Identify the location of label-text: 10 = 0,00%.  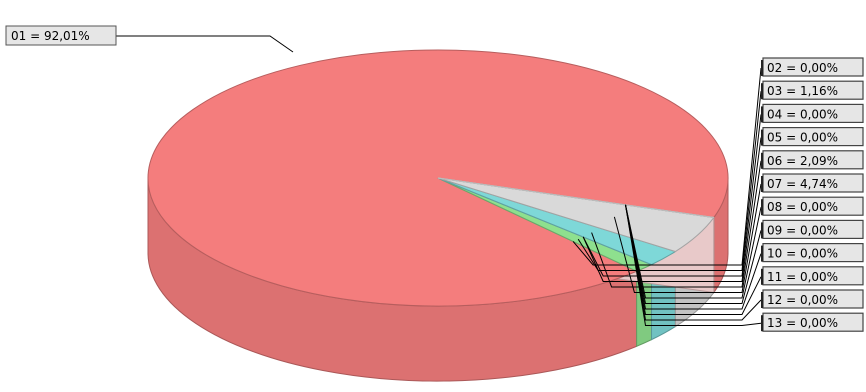
(802, 254).